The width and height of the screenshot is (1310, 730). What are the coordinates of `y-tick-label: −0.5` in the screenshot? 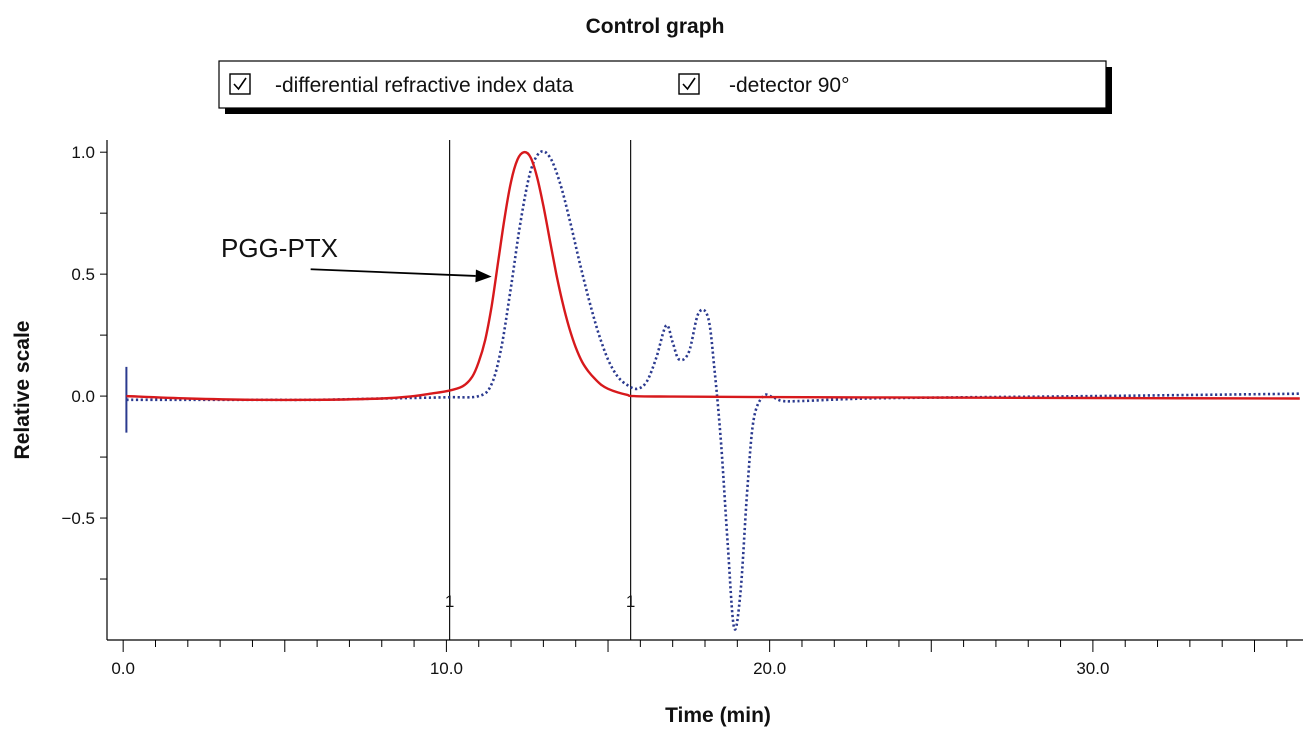 It's located at (78, 518).